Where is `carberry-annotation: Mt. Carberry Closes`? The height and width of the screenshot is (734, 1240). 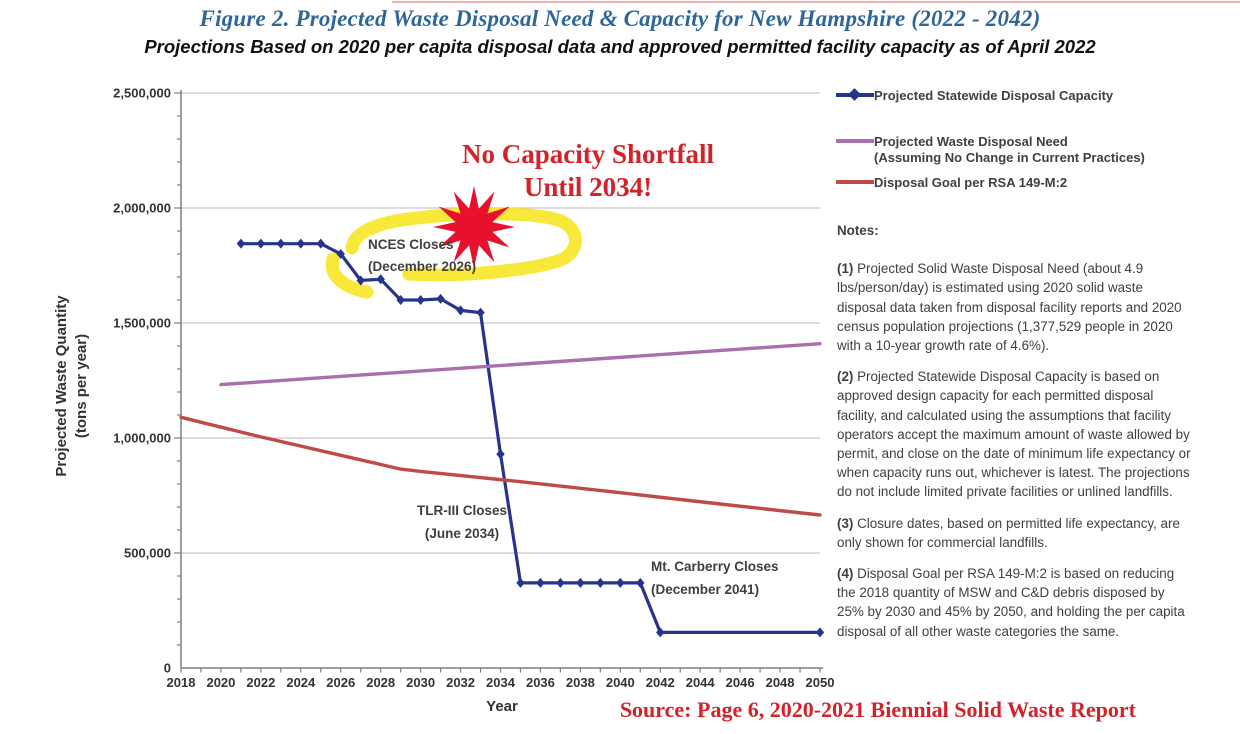 carberry-annotation: Mt. Carberry Closes is located at coordinates (715, 566).